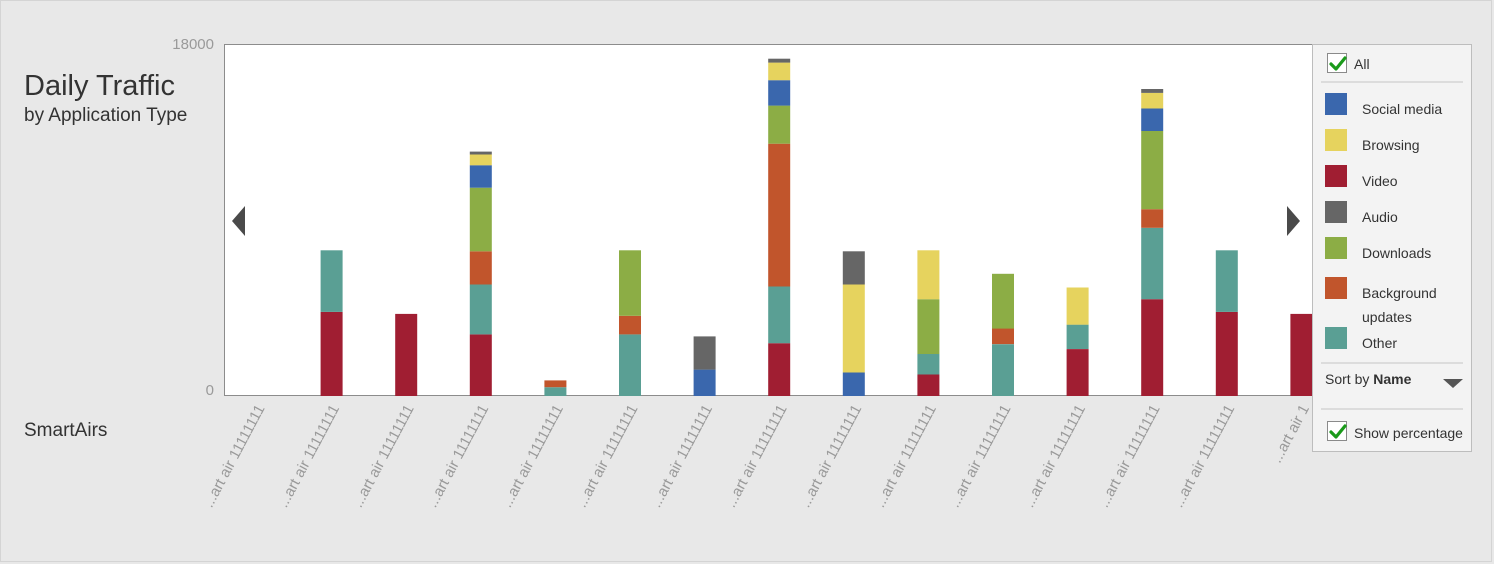 The height and width of the screenshot is (564, 1494). I want to click on legend-label: Social media, so click(1402, 109).